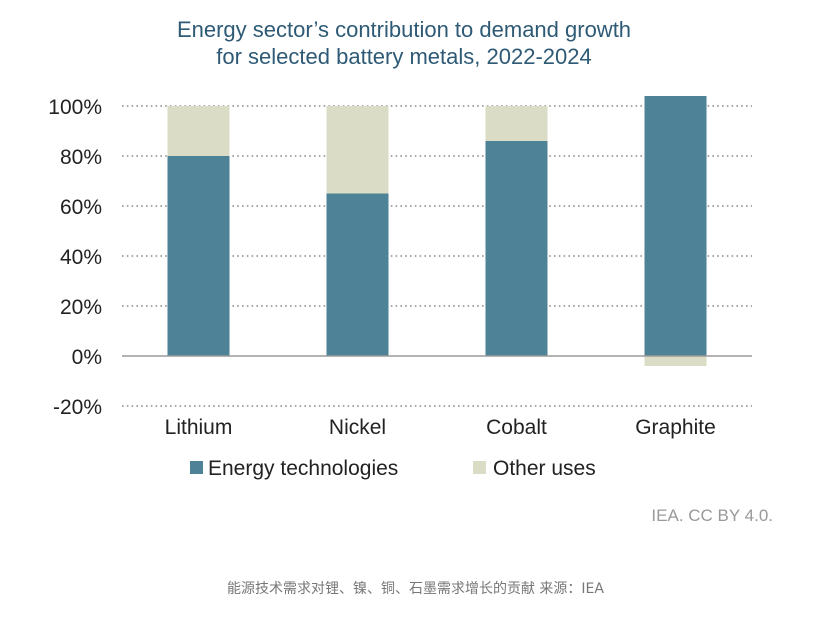 The width and height of the screenshot is (831, 619). What do you see at coordinates (712, 515) in the screenshot?
I see `source-note: IEA. CC BY 4.0.` at bounding box center [712, 515].